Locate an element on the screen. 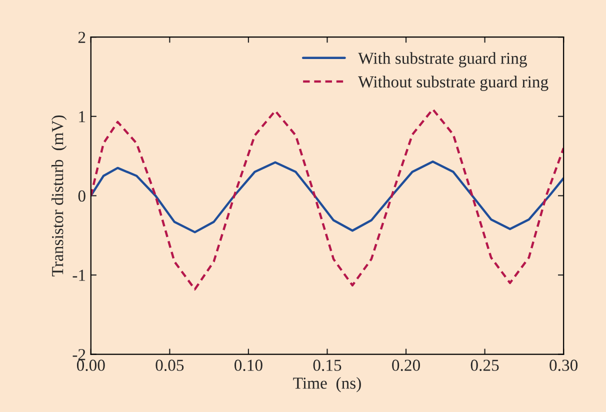  y-tick-label: -1 is located at coordinates (79, 275).